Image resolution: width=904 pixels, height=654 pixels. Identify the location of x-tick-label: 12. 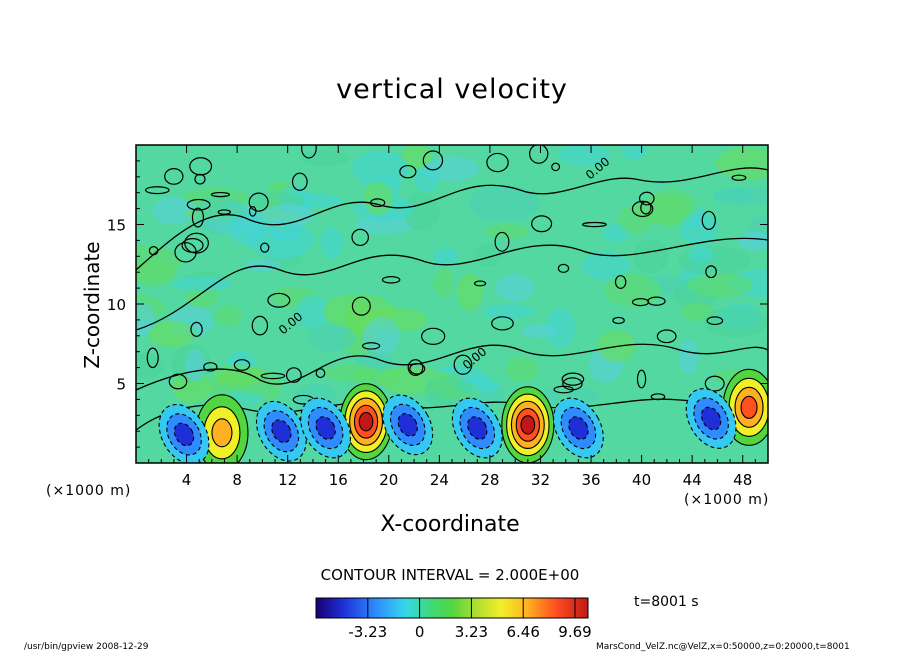
(287, 480).